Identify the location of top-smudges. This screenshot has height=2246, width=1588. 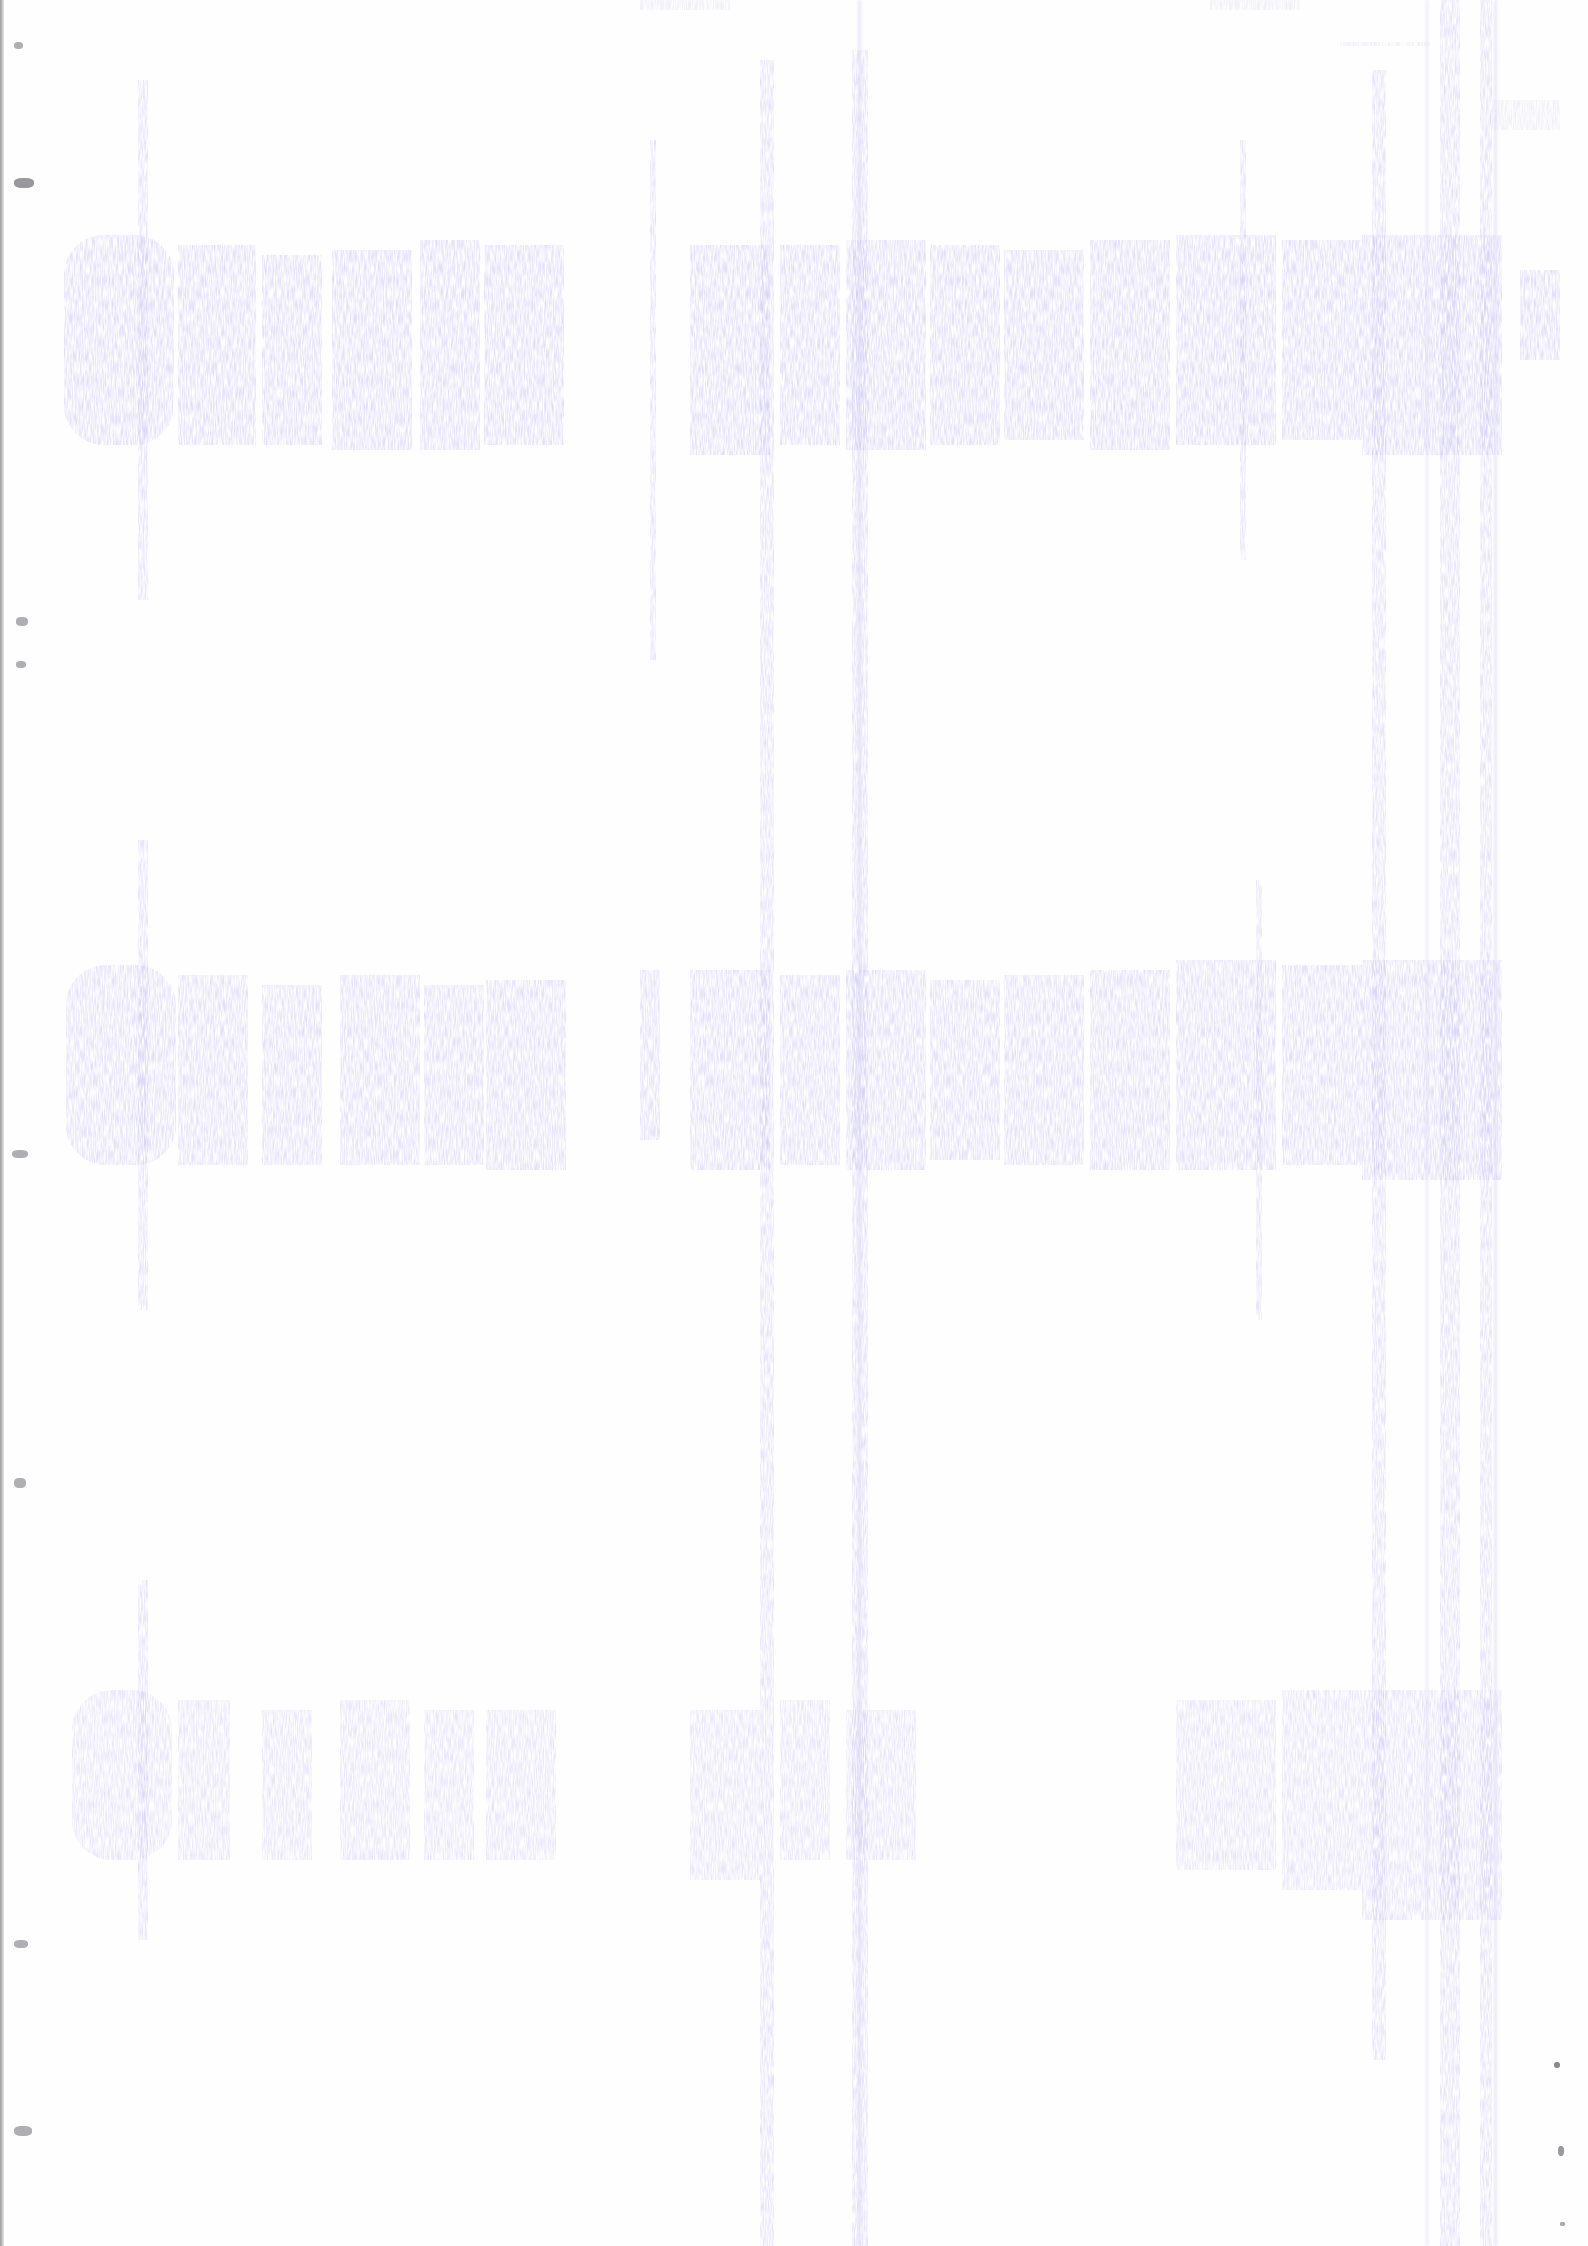
(1100, 65).